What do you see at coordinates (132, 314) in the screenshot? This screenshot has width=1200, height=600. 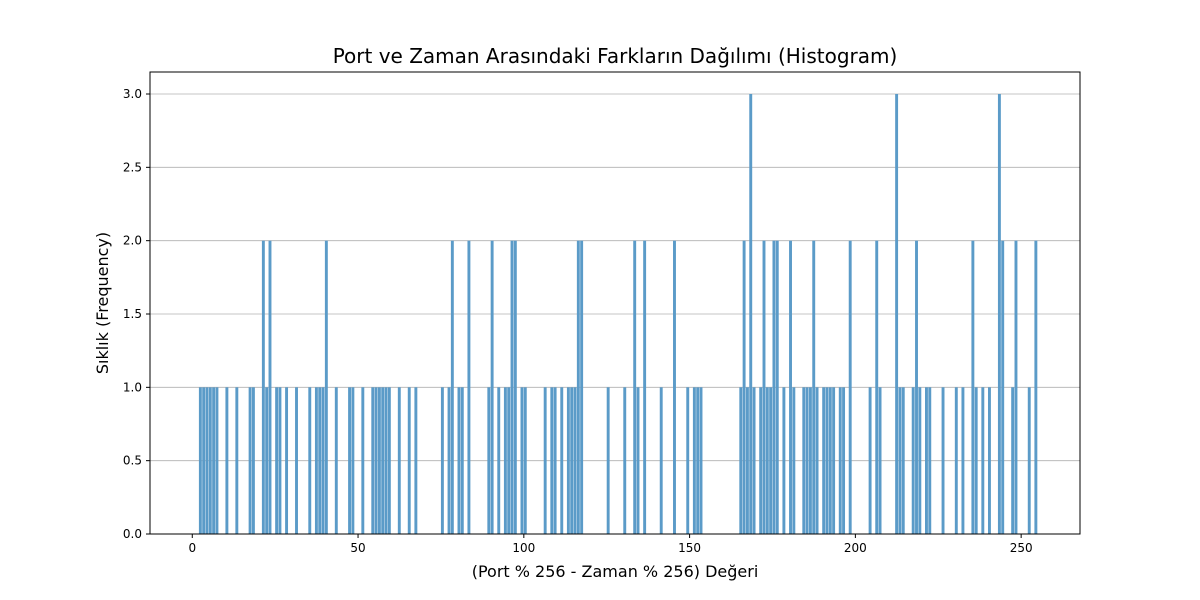 I see `y-tick-label: 1.5` at bounding box center [132, 314].